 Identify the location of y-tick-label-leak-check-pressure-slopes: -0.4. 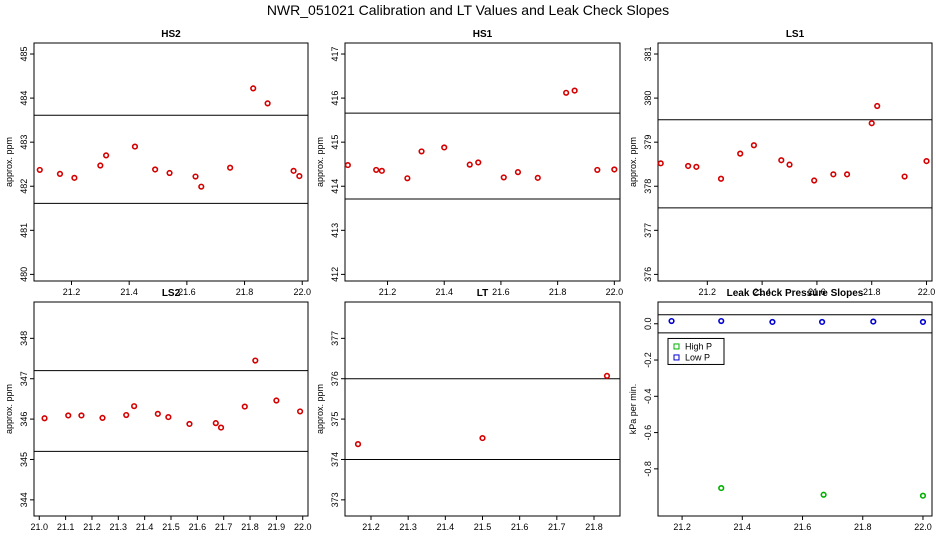
(648, 397).